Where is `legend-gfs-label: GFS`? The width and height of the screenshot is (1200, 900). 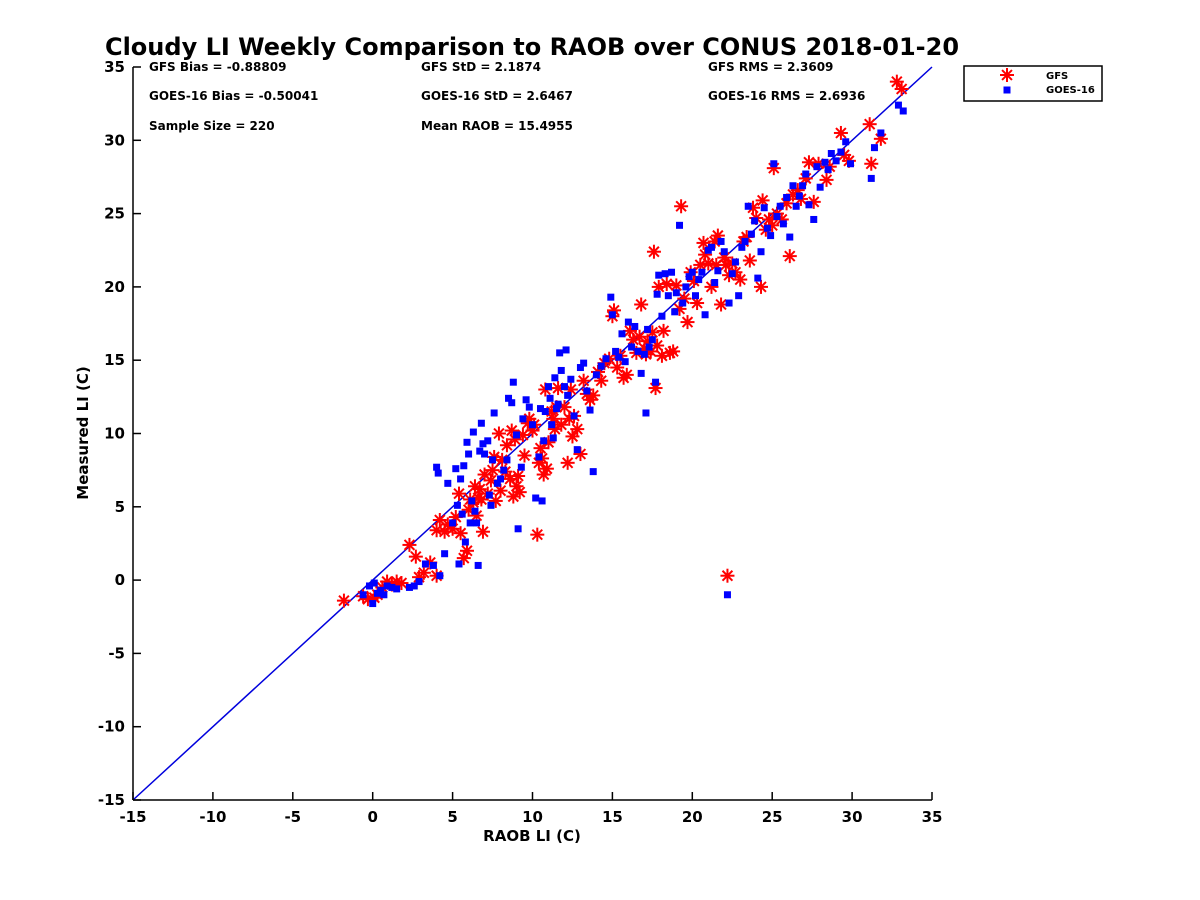 legend-gfs-label: GFS is located at coordinates (1057, 76).